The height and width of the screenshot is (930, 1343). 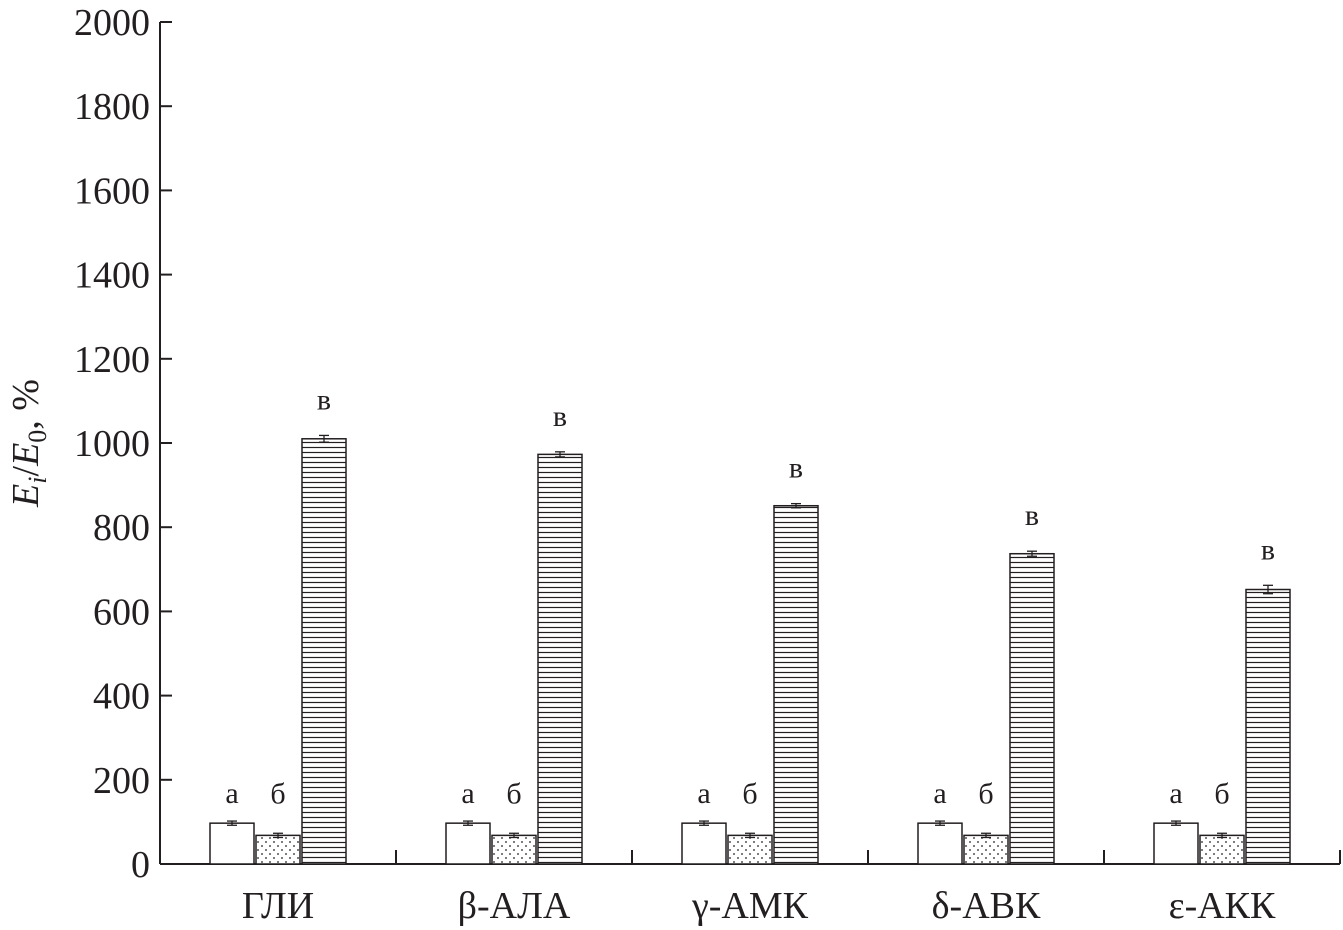 I want to click on y-tick-label: 1400, so click(x=112, y=276).